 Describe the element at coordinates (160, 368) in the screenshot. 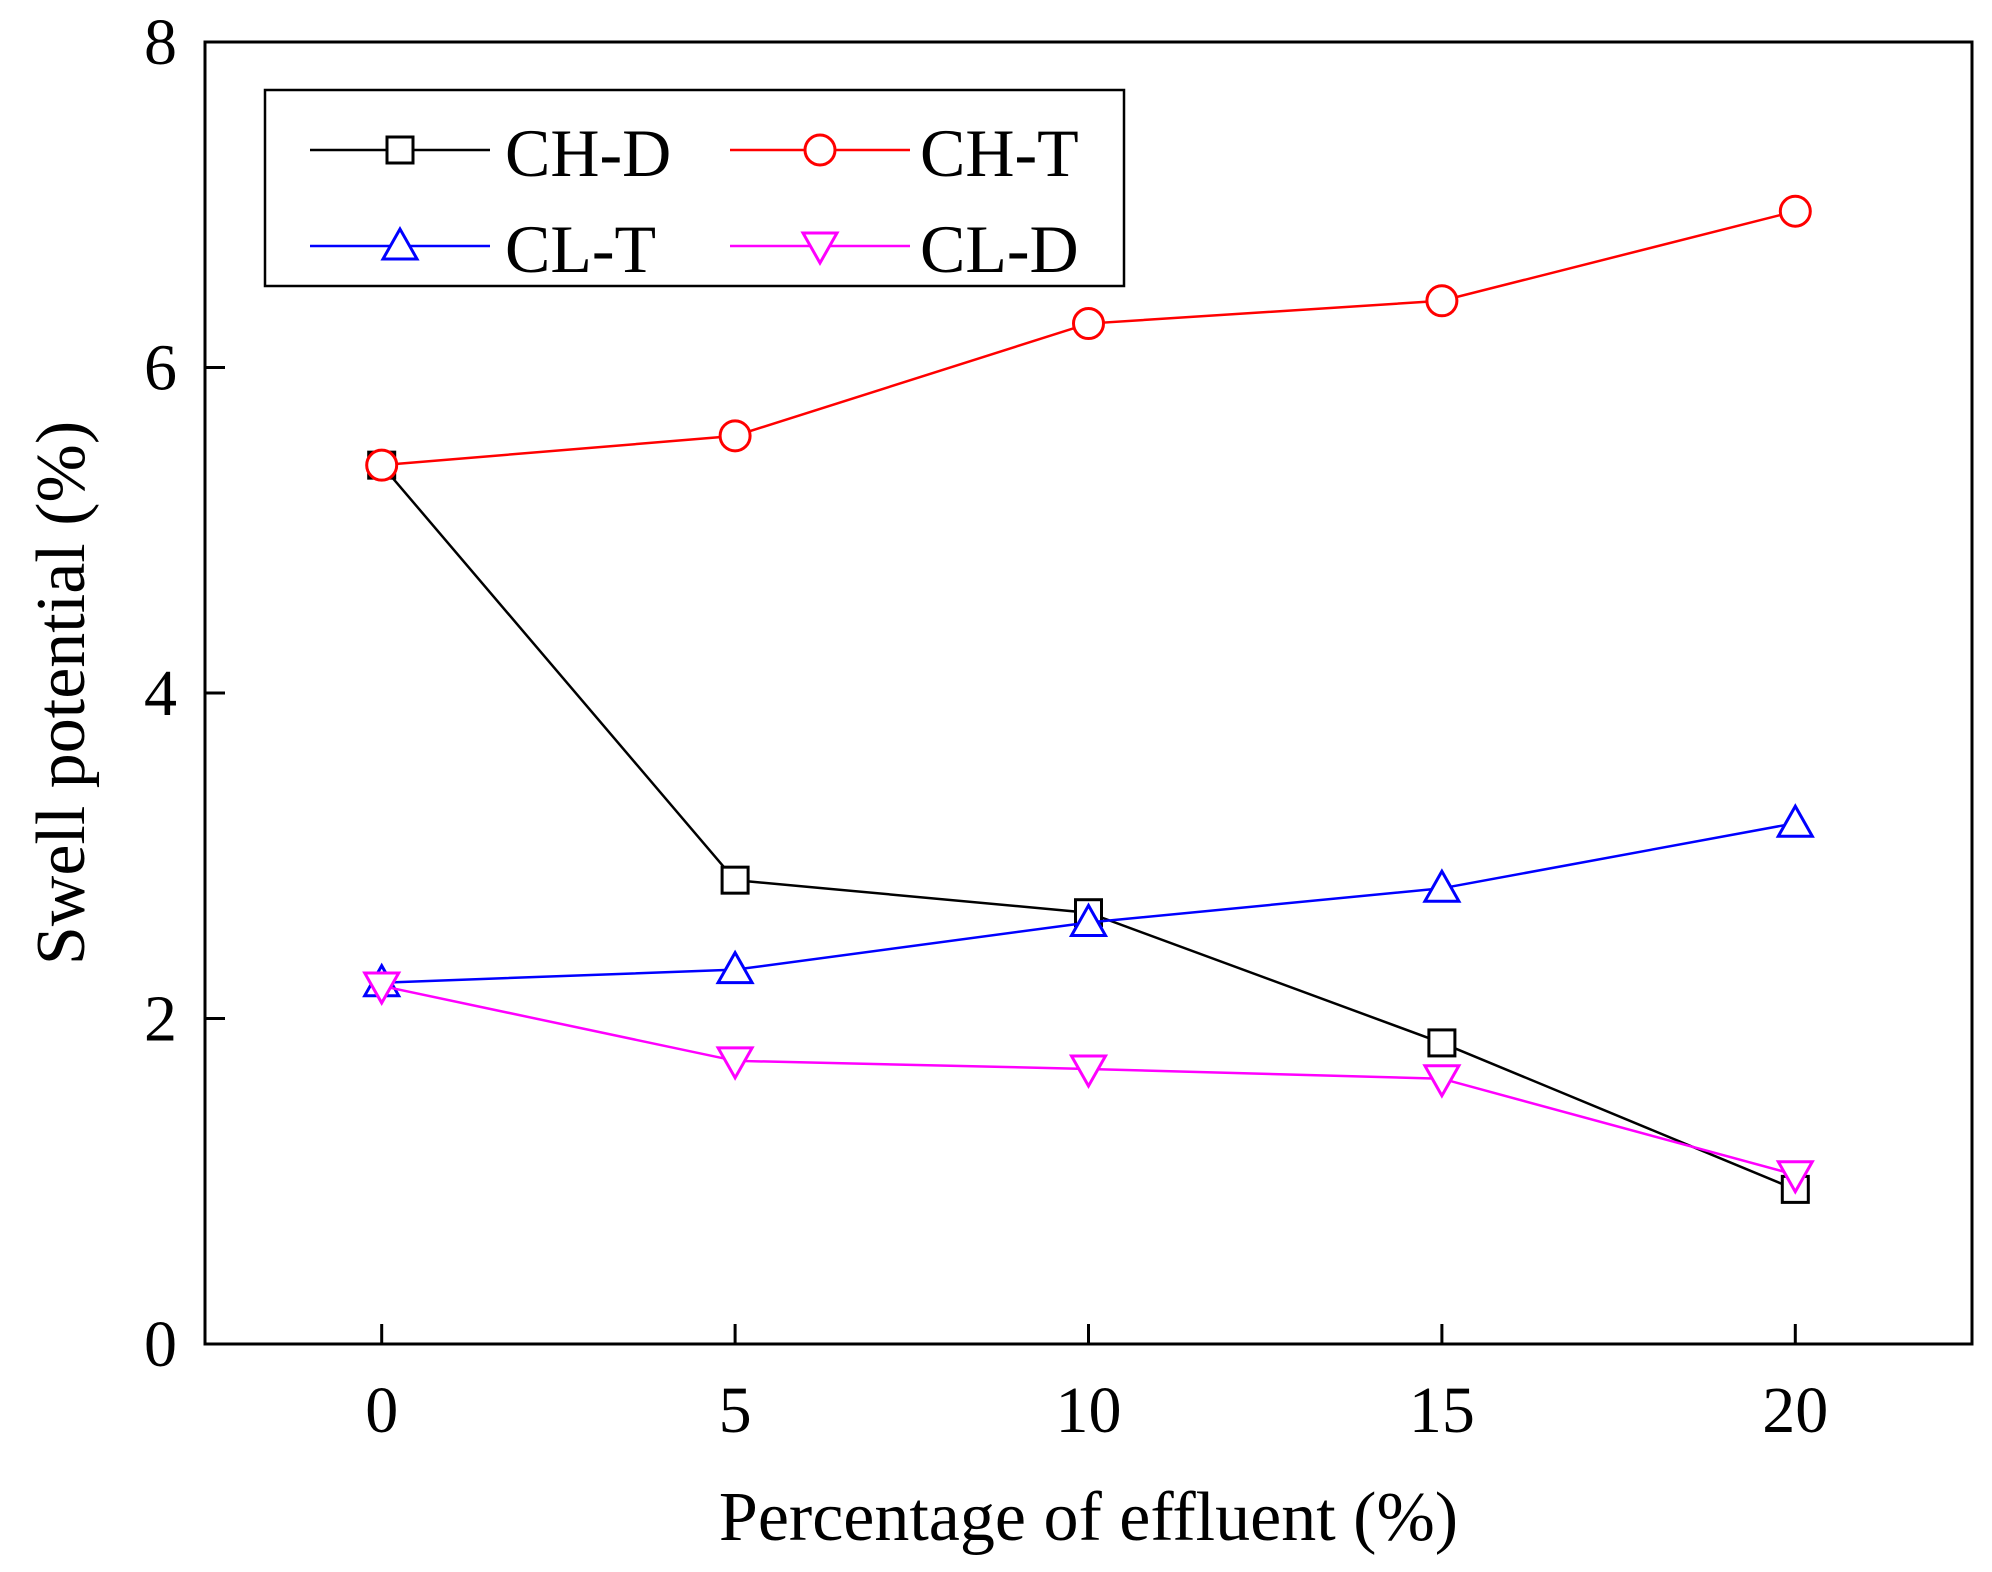

I see `y-tick-label: 6` at that location.